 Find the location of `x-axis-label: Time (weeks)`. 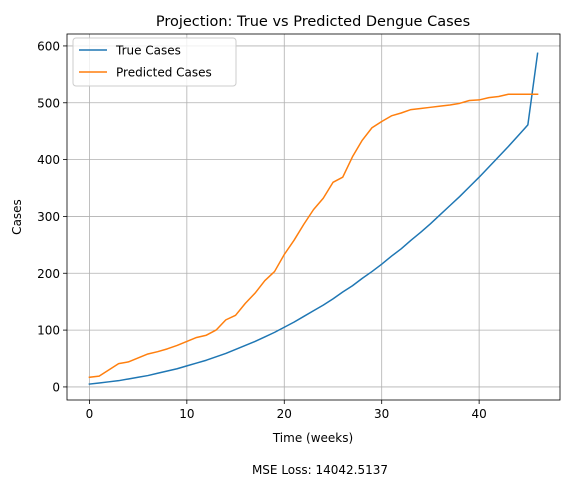

x-axis-label: Time (weeks) is located at coordinates (312, 438).